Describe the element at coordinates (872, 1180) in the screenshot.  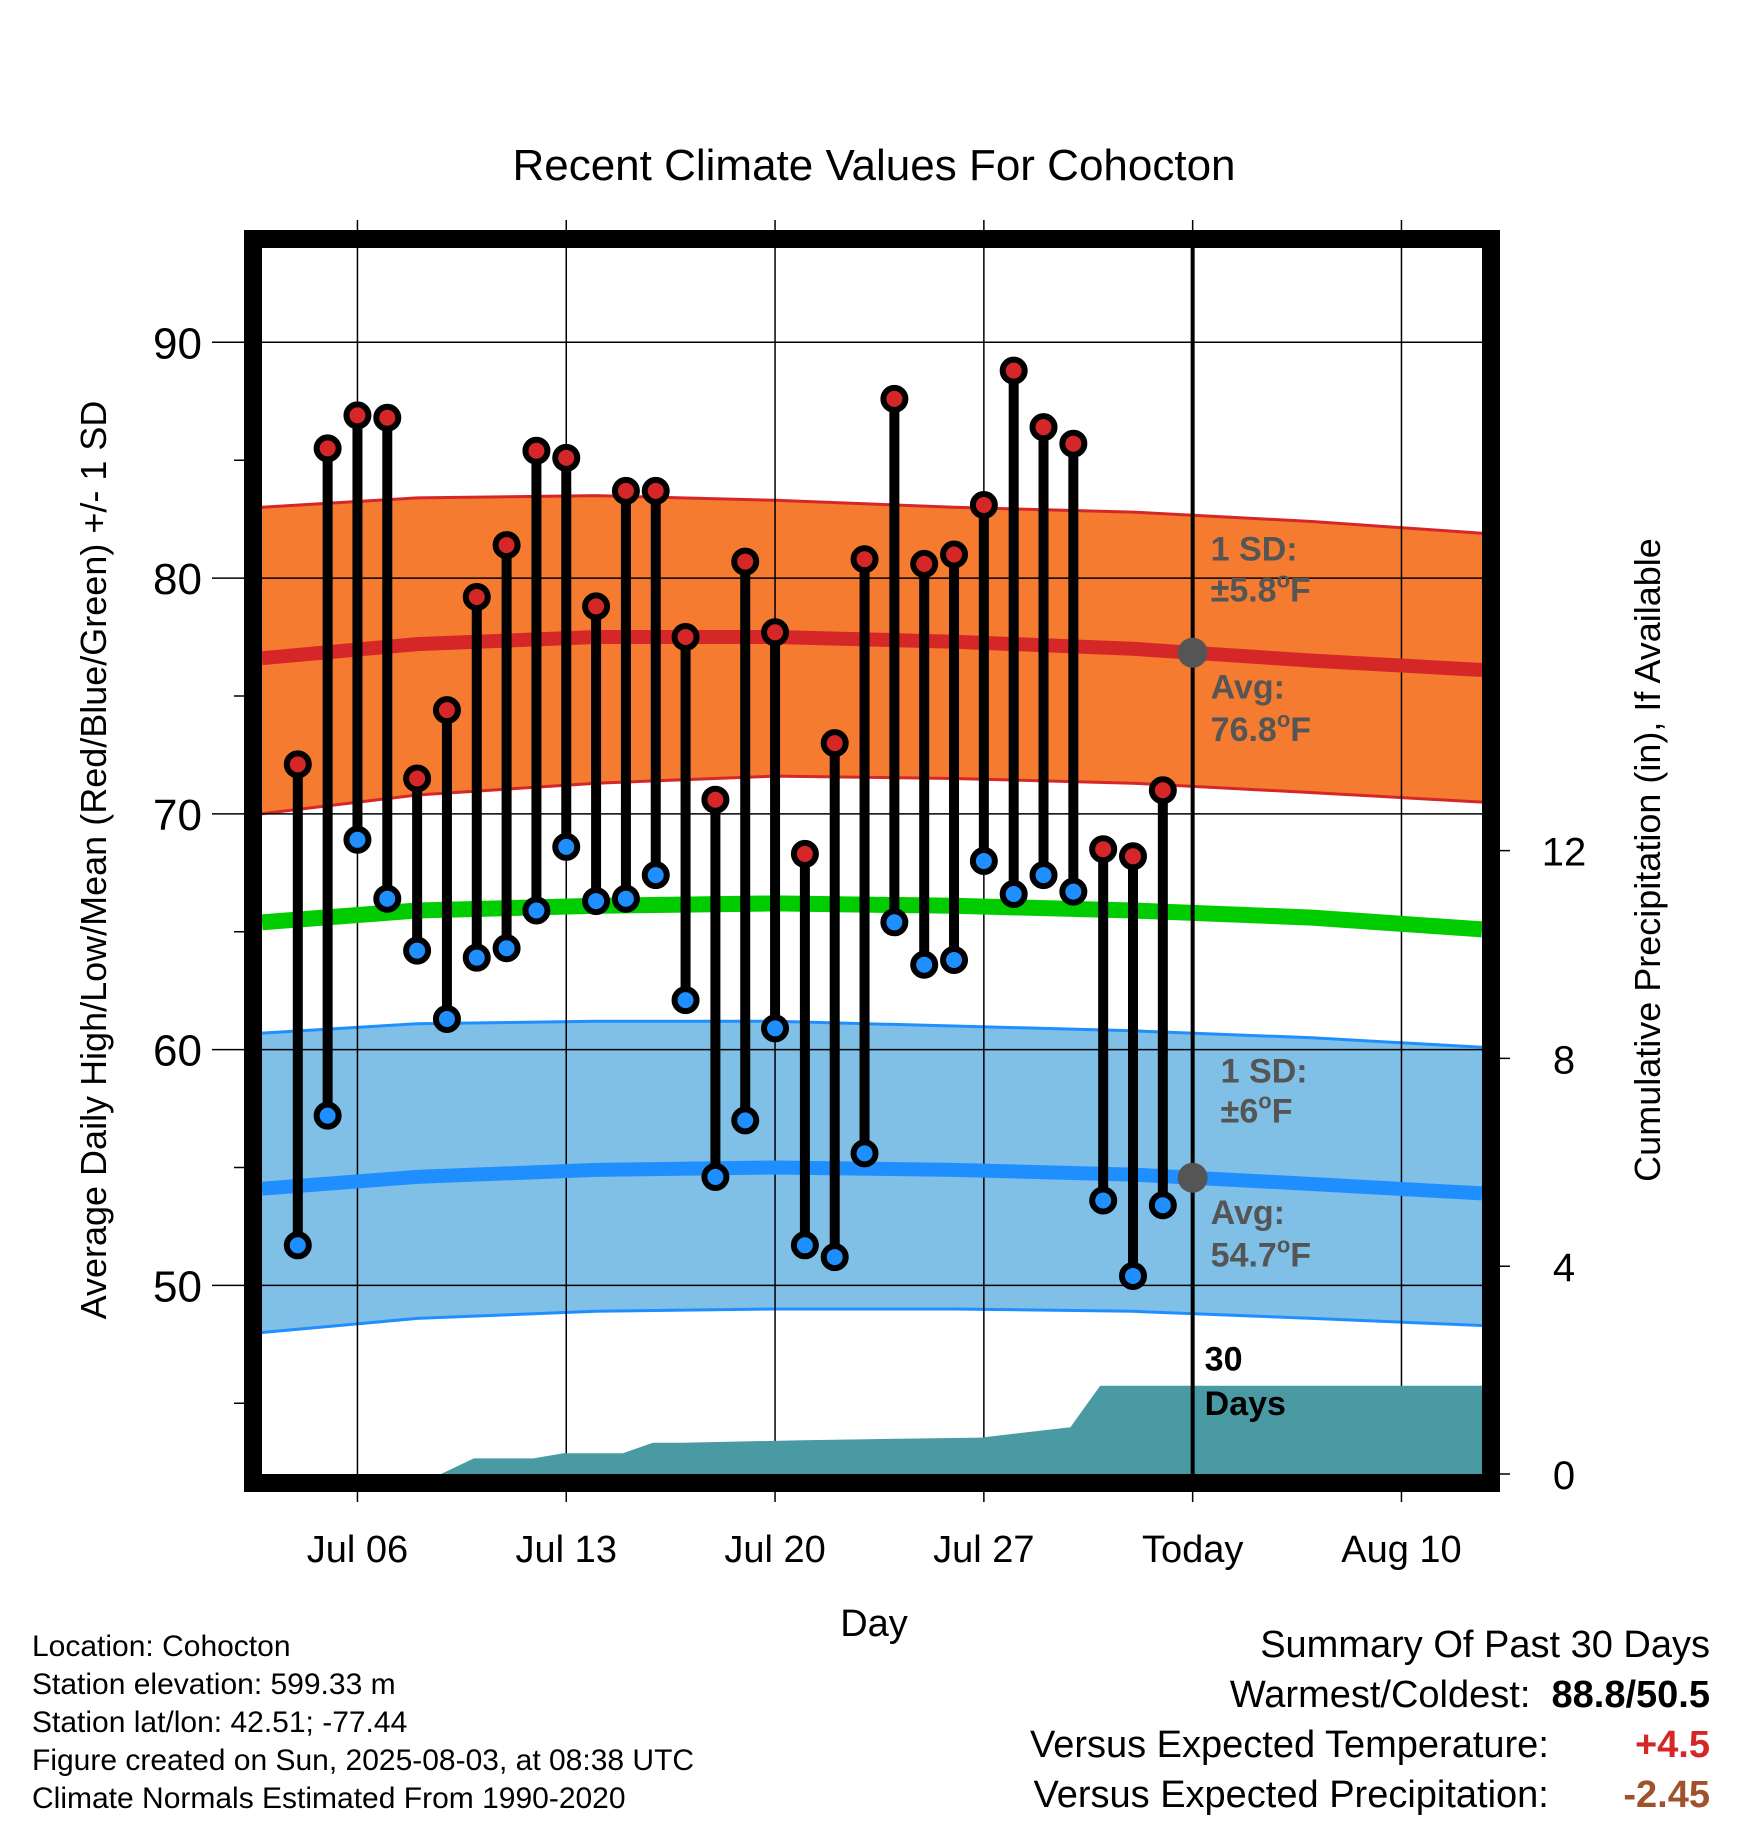
I see `normal-low-line` at that location.